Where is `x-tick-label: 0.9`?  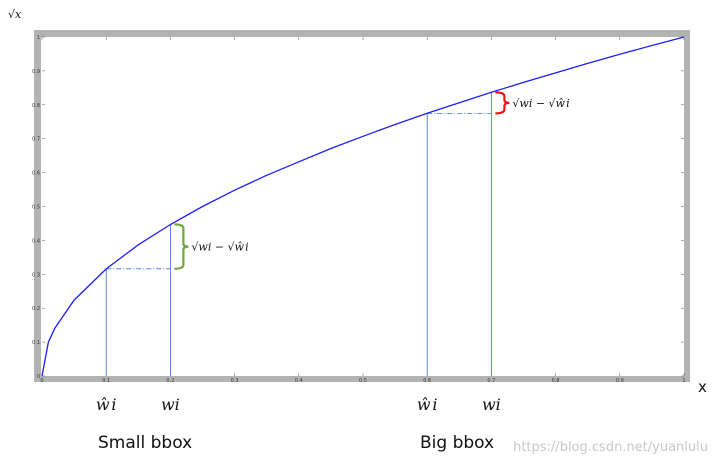
x-tick-label: 0.9 is located at coordinates (620, 381).